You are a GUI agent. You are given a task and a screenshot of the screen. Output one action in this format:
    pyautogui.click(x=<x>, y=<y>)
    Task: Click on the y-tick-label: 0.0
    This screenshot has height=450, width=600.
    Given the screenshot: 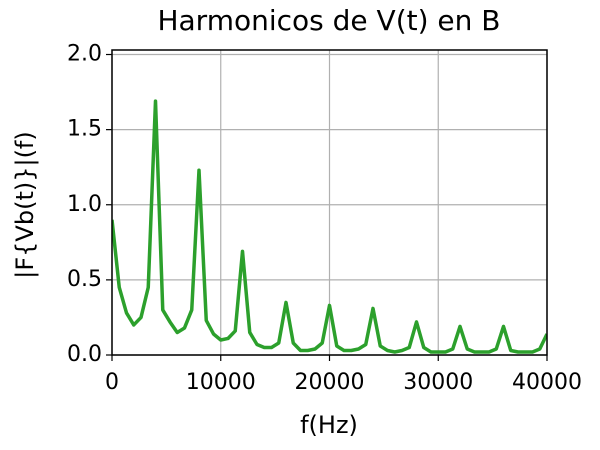 What is the action you would take?
    pyautogui.click(x=84, y=354)
    